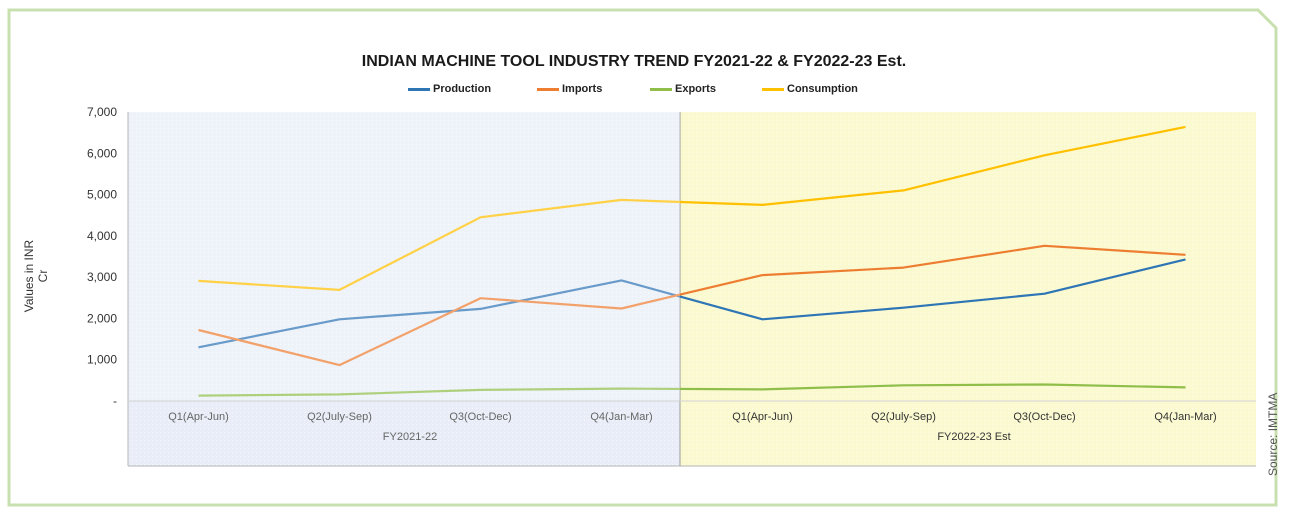 This screenshot has width=1300, height=516. Describe the element at coordinates (102, 318) in the screenshot. I see `y-tick-label: 2,000` at that location.